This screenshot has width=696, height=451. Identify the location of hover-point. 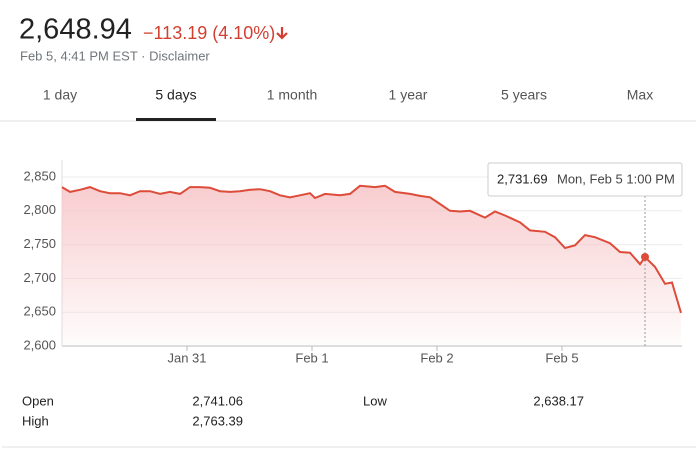
(645, 256).